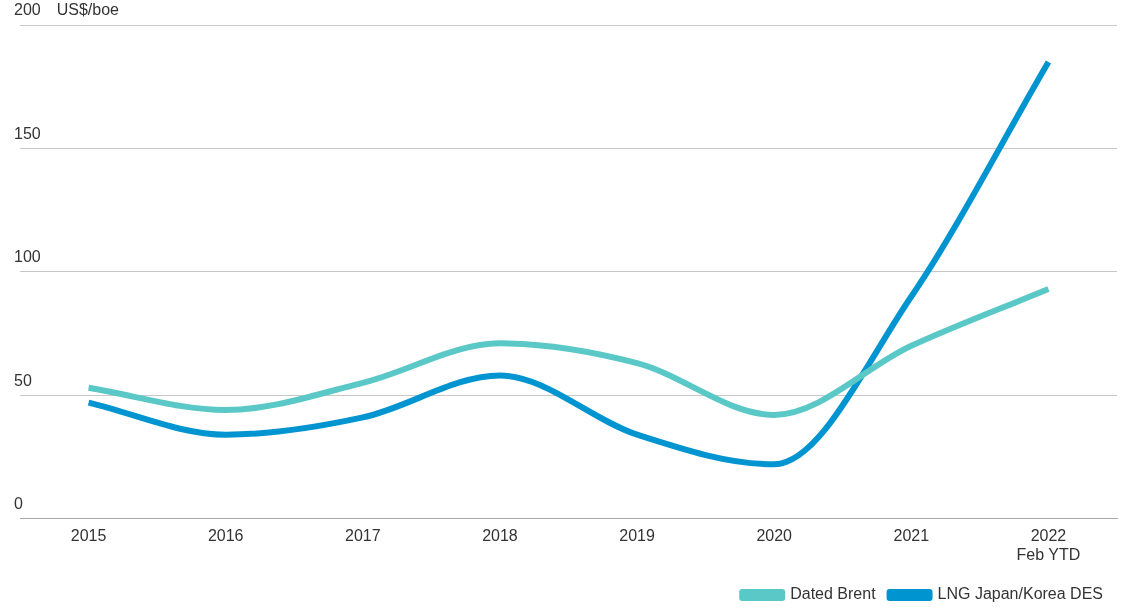  I want to click on x-tick-label: 2018, so click(500, 535).